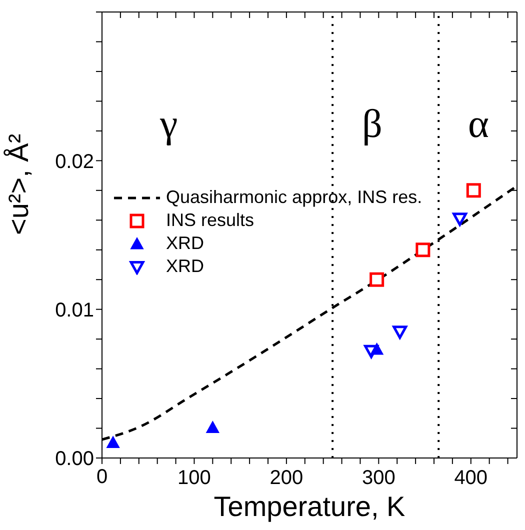  Describe the element at coordinates (102, 477) in the screenshot. I see `x-tick-label: 0` at that location.